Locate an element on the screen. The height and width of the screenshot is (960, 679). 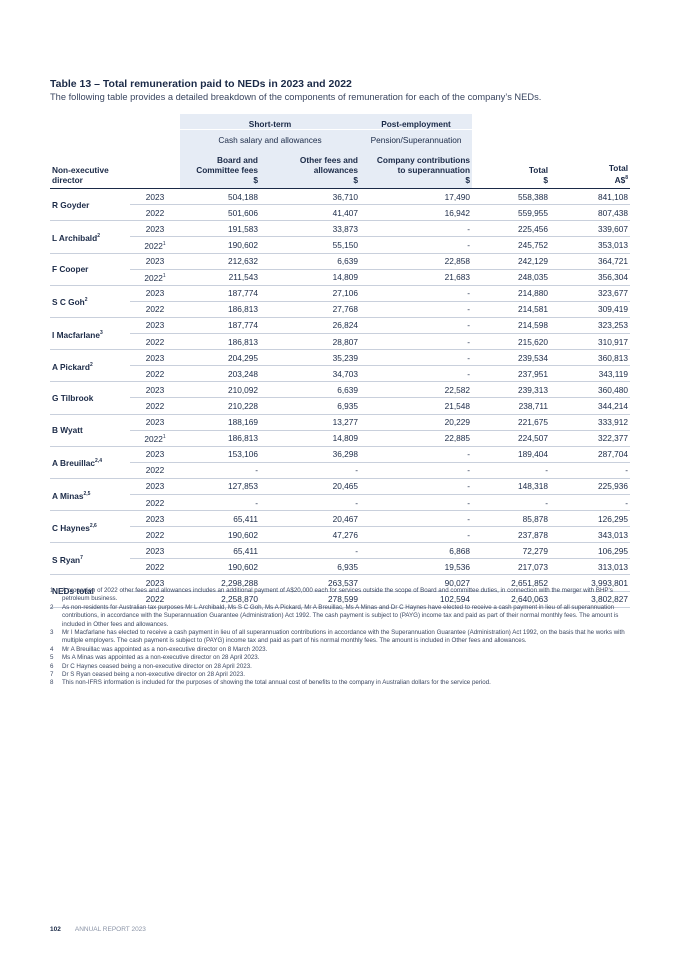
name-text: G Tilbrook is located at coordinates (73, 397).